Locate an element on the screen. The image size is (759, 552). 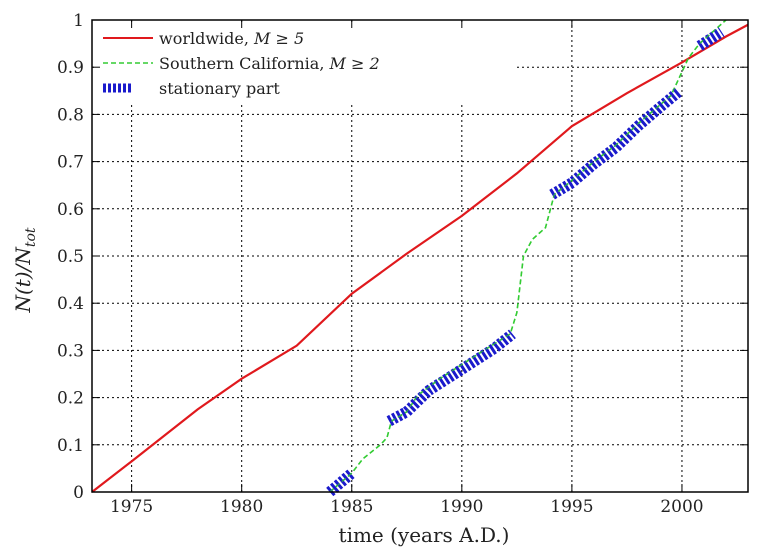
y-tick-label-0: 0 is located at coordinates (78, 493).